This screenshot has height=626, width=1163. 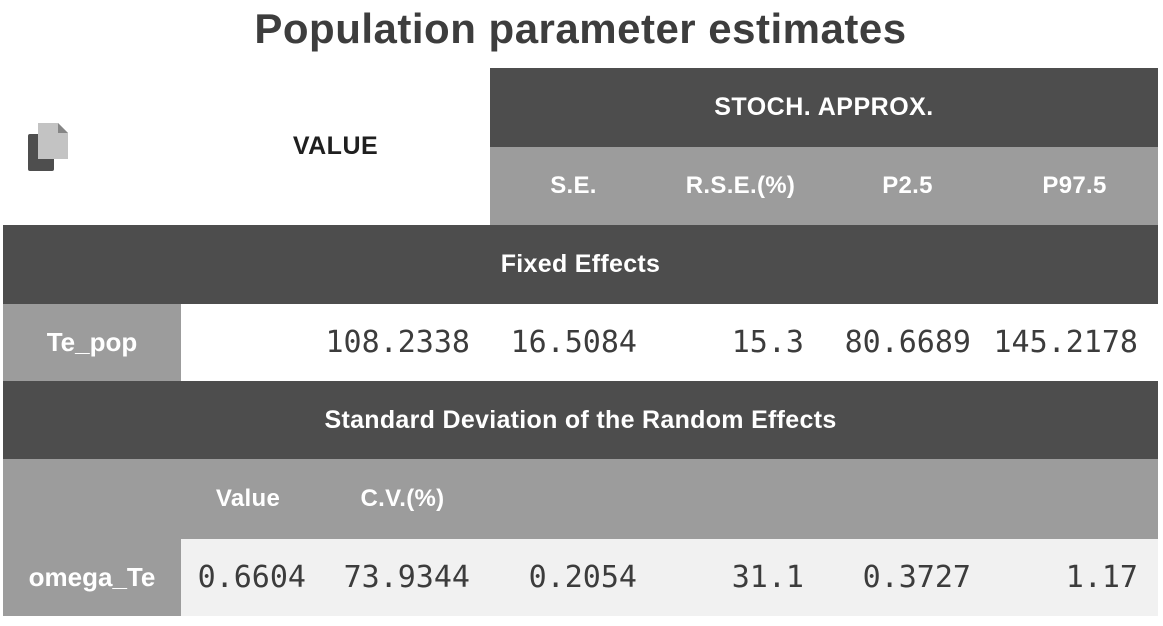 What do you see at coordinates (92, 342) in the screenshot?
I see `param-label-te-pop: Te_pop` at bounding box center [92, 342].